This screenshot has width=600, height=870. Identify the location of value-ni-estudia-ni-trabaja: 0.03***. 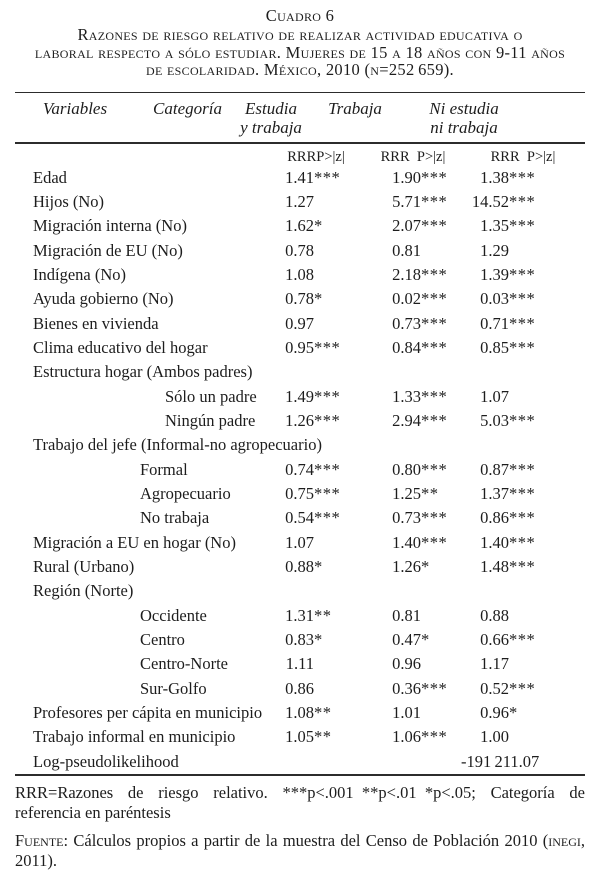
(508, 299).